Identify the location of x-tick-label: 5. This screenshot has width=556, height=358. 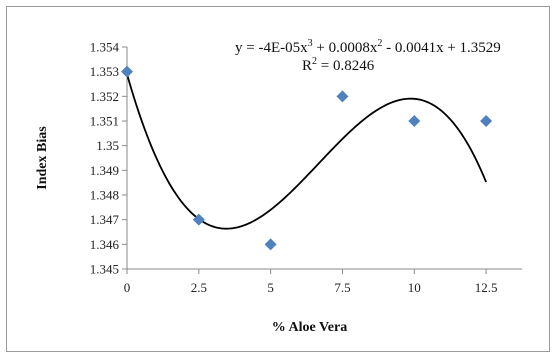
(270, 287).